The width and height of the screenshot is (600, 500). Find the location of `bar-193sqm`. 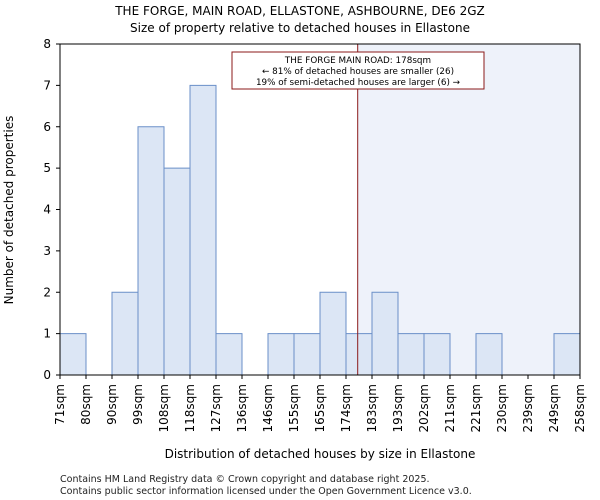

bar-193sqm is located at coordinates (411, 354).